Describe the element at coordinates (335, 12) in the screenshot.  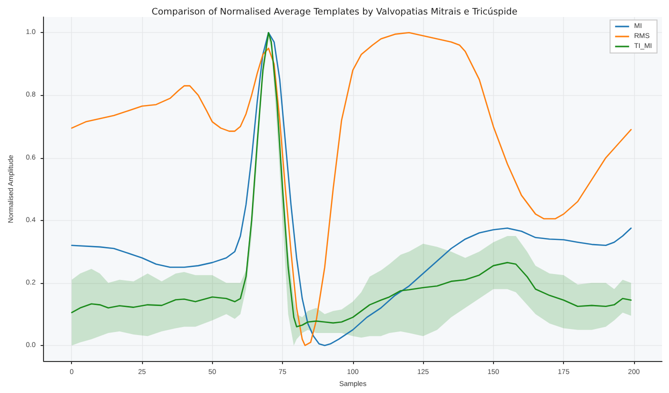
I see `chart-title: Comparison of Normalised Average Templates by Valvopatias Mitrais e Tricúspide` at that location.